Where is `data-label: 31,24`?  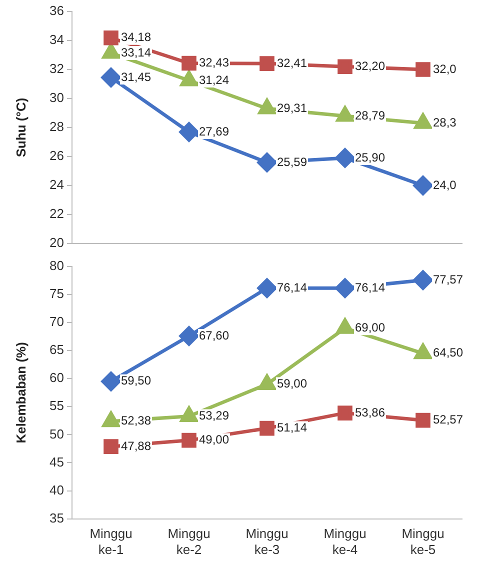
data-label: 31,24 is located at coordinates (214, 79).